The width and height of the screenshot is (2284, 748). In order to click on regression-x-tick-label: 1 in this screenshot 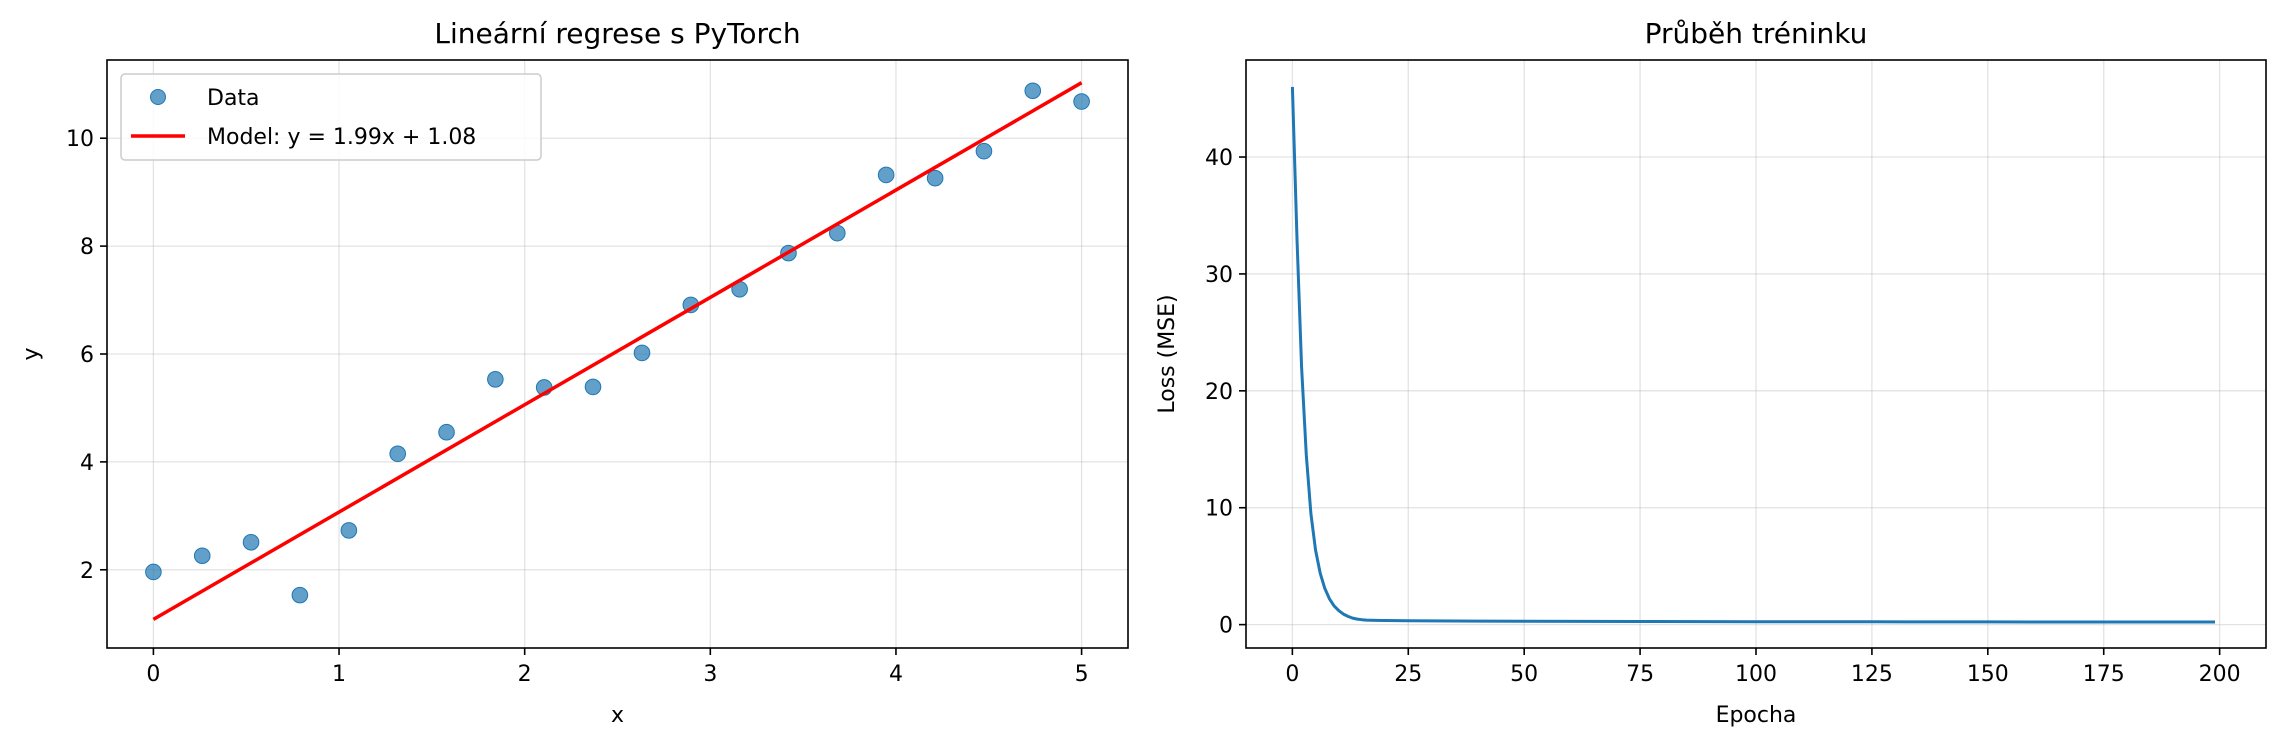, I will do `click(339, 674)`.